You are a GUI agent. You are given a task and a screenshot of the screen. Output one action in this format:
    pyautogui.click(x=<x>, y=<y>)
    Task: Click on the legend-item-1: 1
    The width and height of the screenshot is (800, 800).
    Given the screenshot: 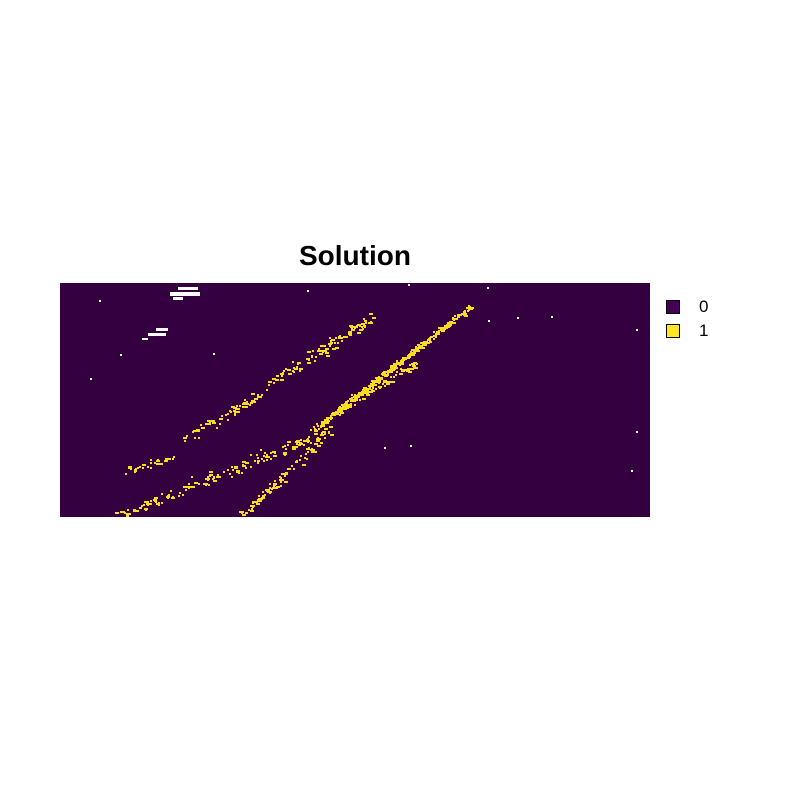 What is the action you would take?
    pyautogui.click(x=687, y=331)
    